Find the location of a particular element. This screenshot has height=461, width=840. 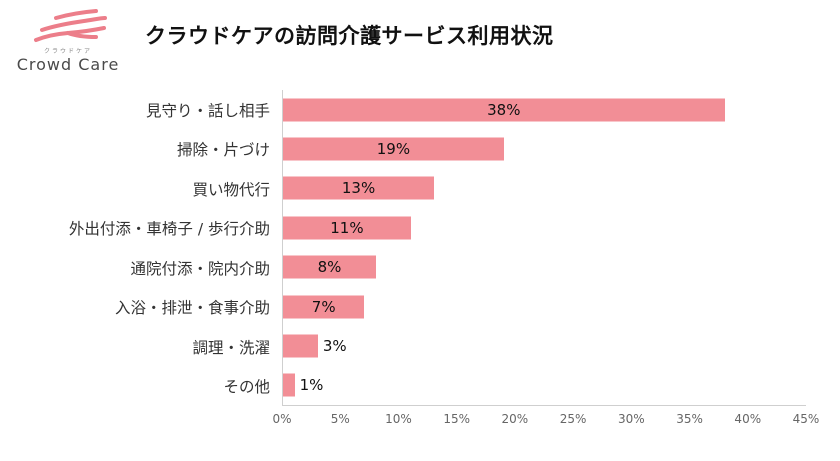

bar-value-label: 3% is located at coordinates (334, 345).